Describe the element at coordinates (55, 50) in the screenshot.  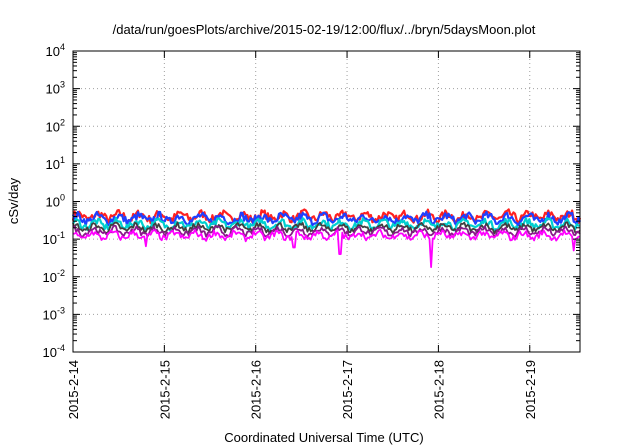
I see `y-tick-label: 10⁴` at that location.